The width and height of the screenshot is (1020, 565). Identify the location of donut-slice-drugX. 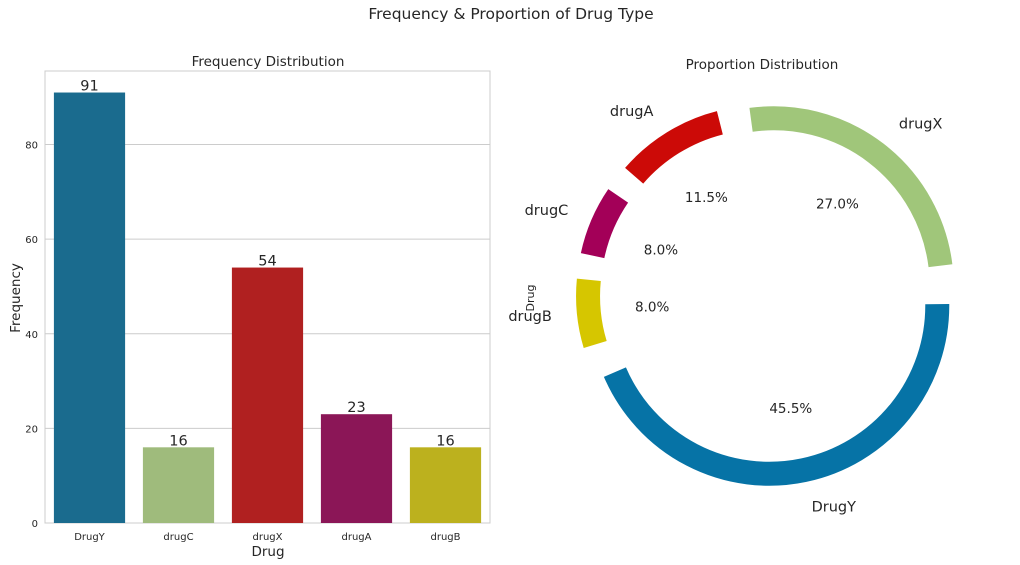
(851, 187).